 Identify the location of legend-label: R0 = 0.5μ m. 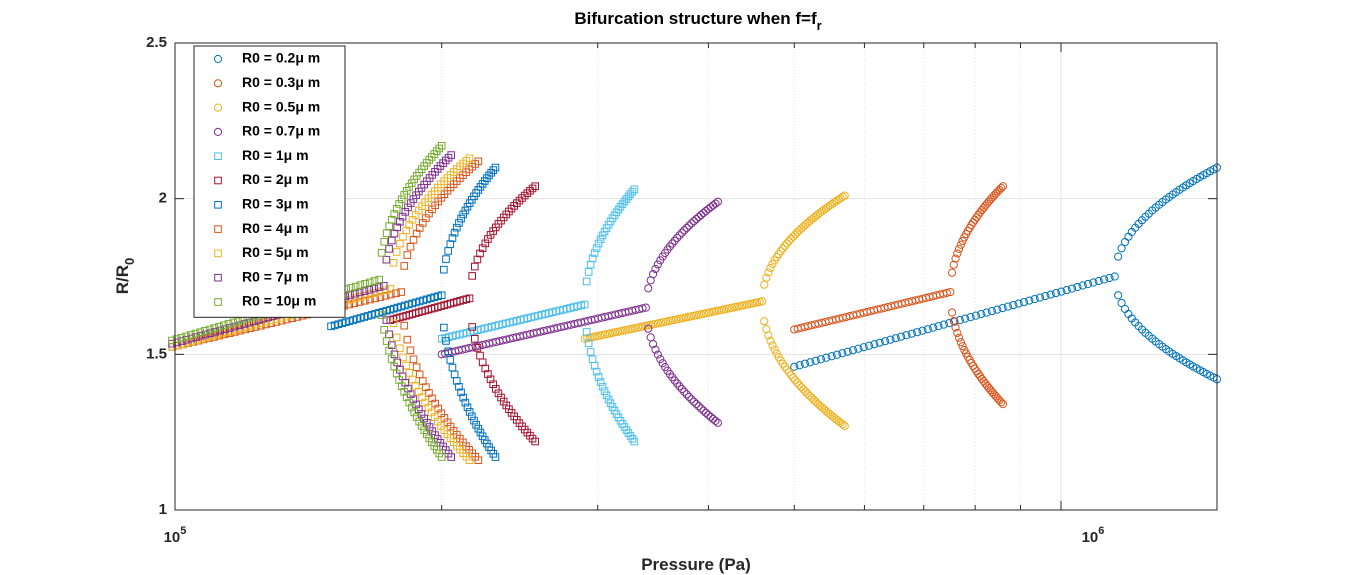
(281, 106).